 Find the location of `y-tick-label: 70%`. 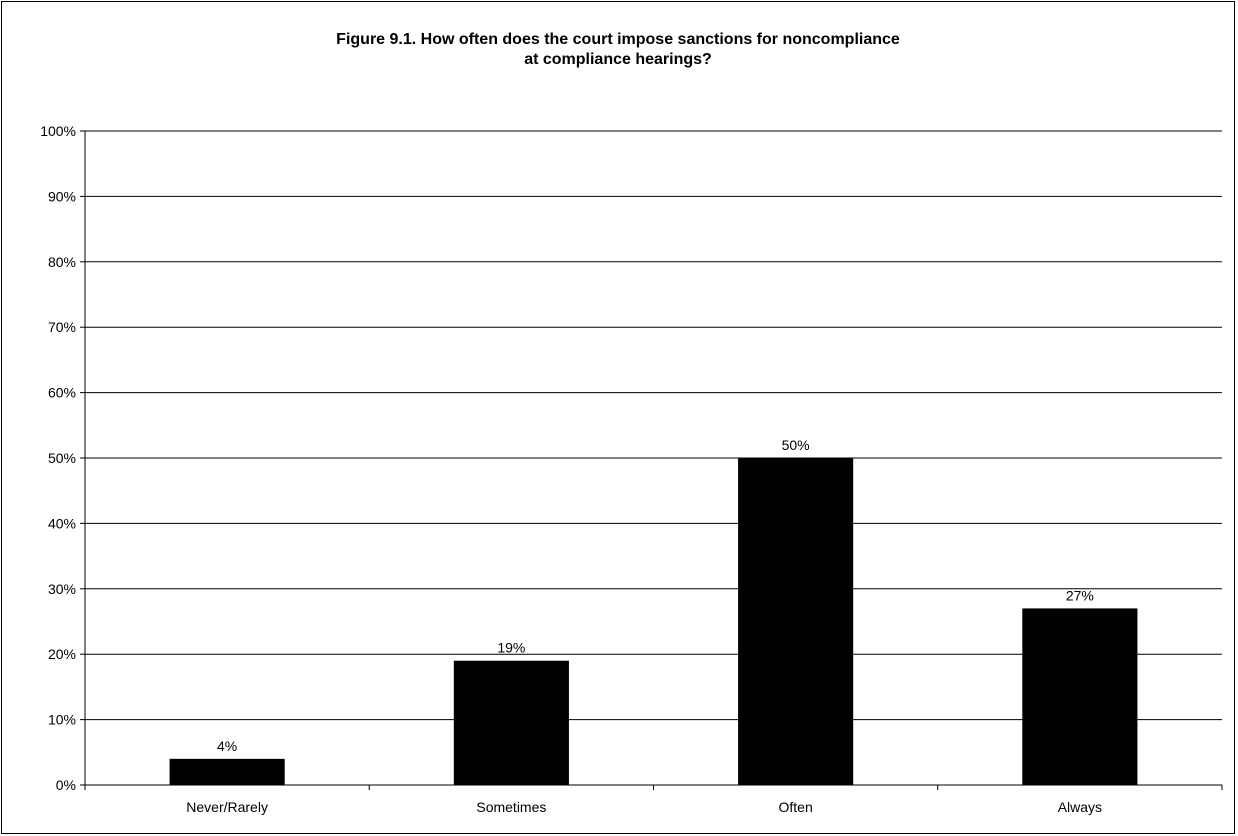

y-tick-label: 70% is located at coordinates (62, 327).